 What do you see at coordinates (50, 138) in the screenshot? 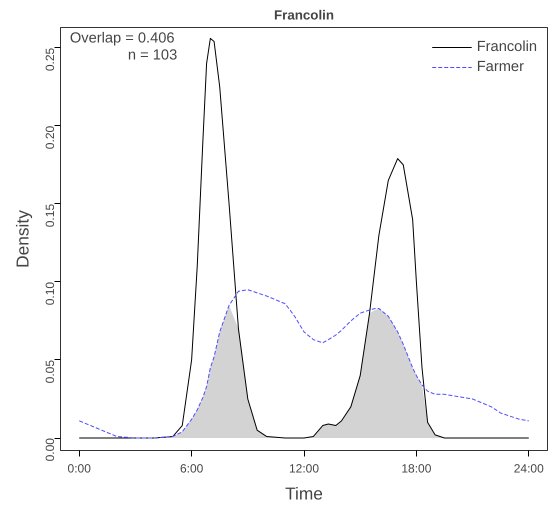
I see `y-tick-label: 0.20` at bounding box center [50, 138].